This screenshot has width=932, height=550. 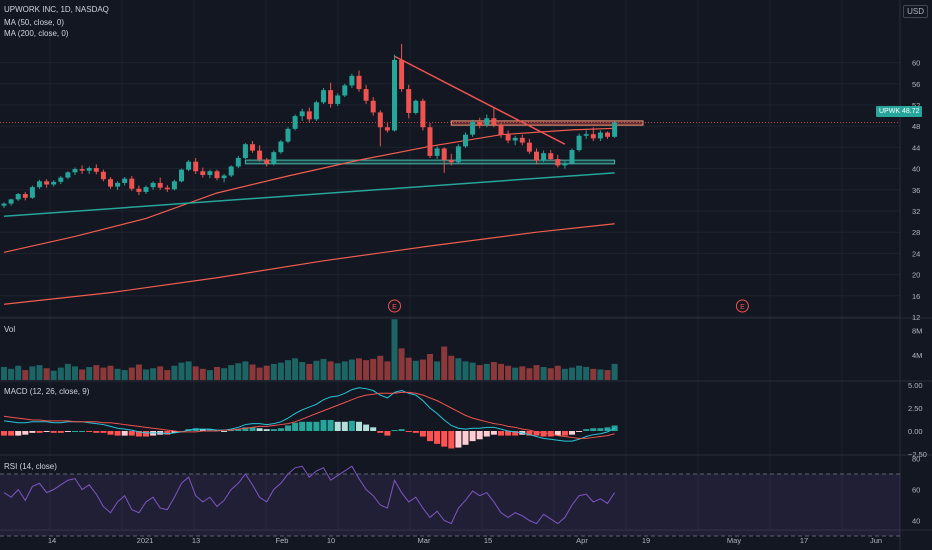 I want to click on price-tick-label: 28, so click(x=916, y=232).